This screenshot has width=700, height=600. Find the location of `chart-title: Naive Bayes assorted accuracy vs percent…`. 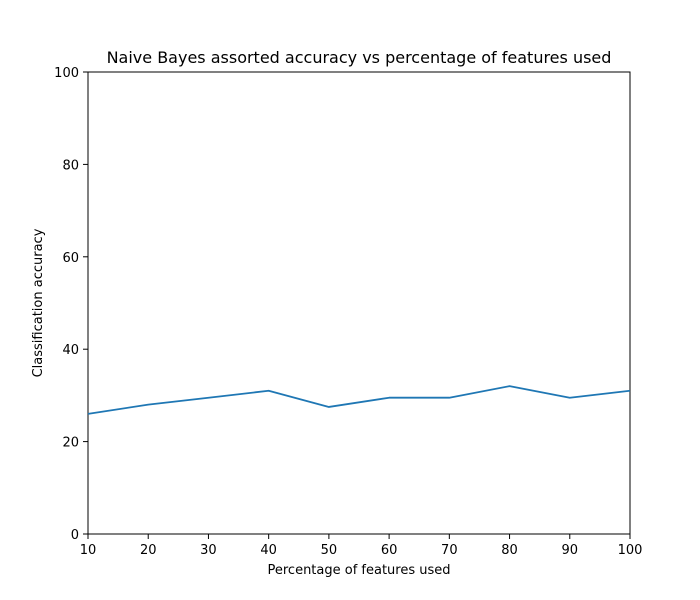

chart-title: Naive Bayes assorted accuracy vs percent… is located at coordinates (359, 57).